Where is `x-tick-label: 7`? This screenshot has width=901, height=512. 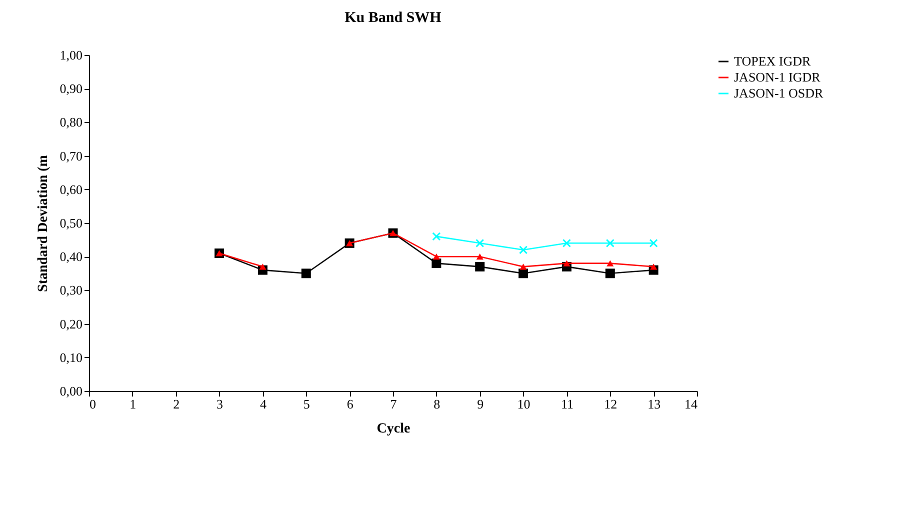 x-tick-label: 7 is located at coordinates (394, 404).